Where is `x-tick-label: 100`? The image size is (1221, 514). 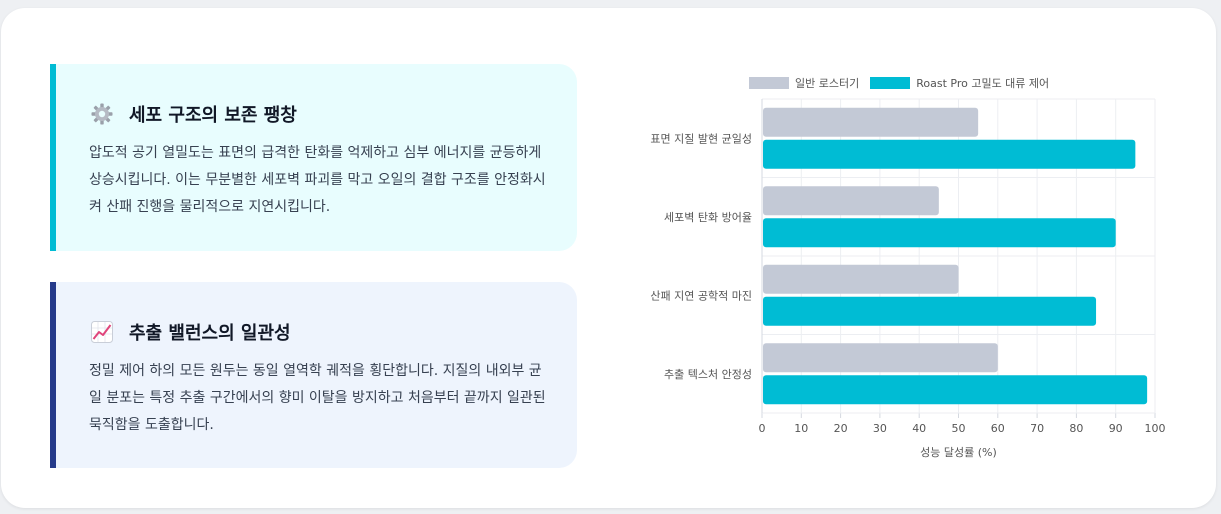
x-tick-label: 100 is located at coordinates (1155, 428).